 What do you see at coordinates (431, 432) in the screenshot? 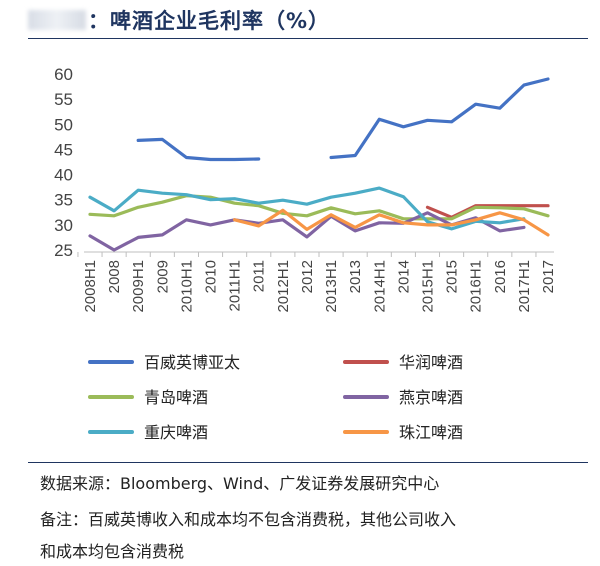
I see `legend-label: 珠江啤酒` at bounding box center [431, 432].